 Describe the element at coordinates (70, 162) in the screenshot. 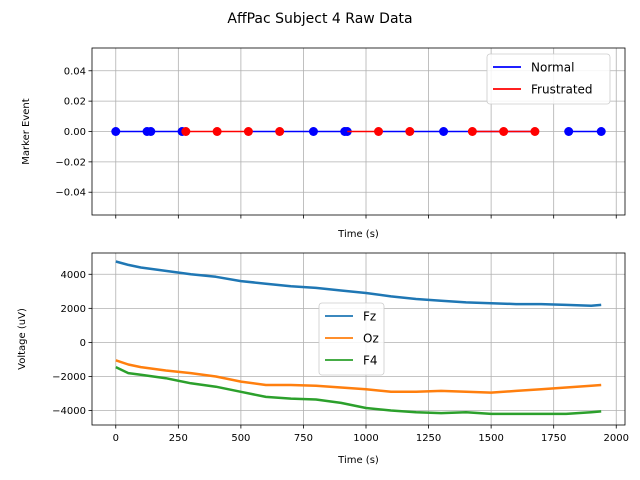

I see `y-tick-label: −0.02` at that location.